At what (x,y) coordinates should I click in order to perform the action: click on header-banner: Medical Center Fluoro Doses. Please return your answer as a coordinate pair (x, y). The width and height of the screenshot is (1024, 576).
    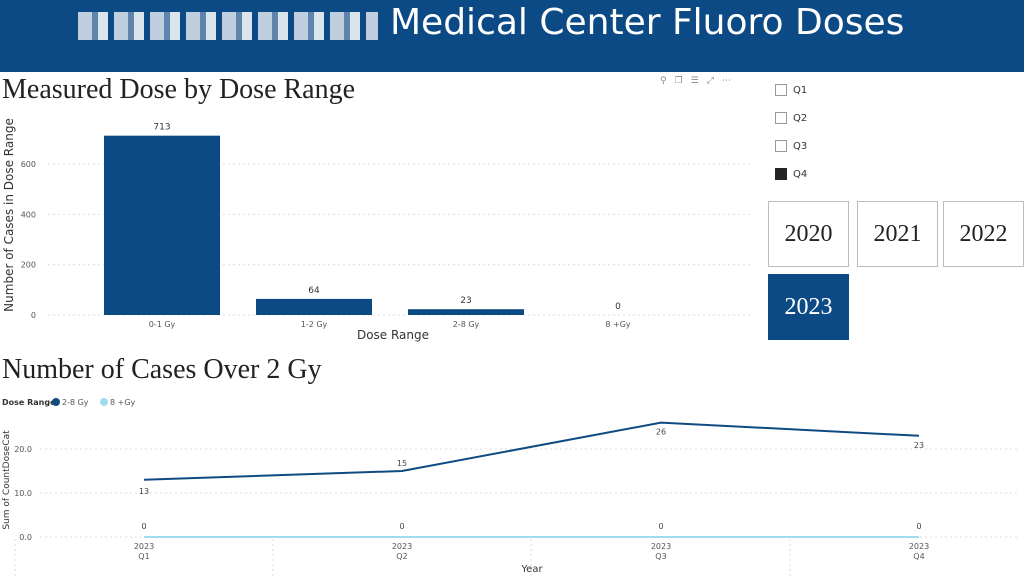
    Looking at the image, I should click on (512, 36).